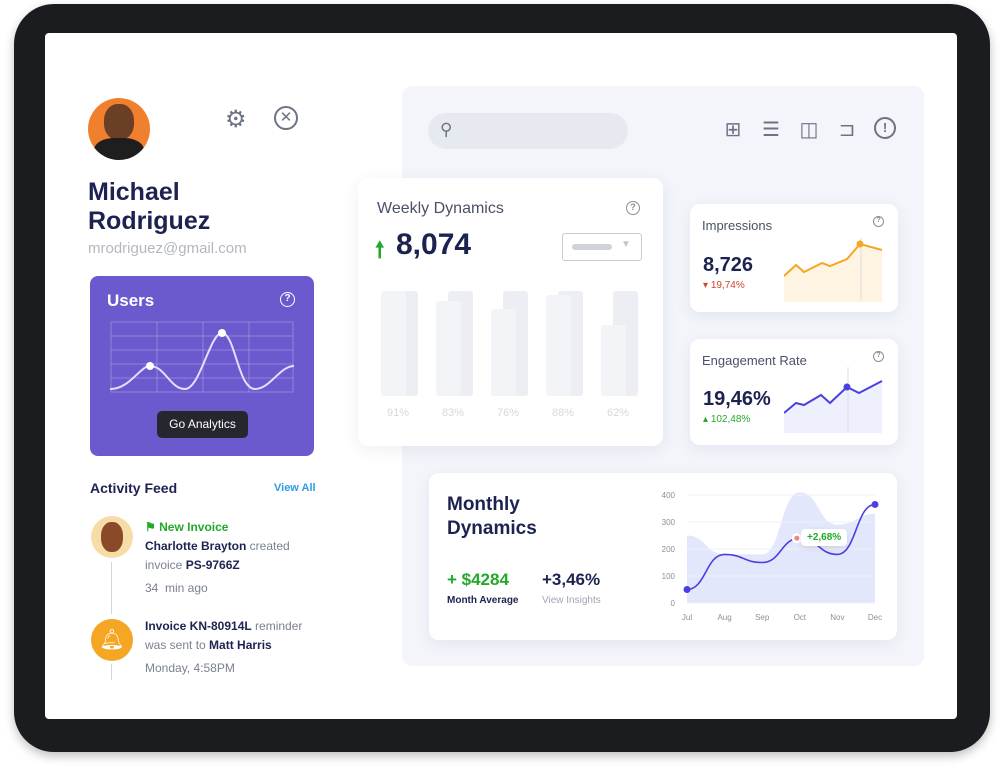 Image resolution: width=1000 pixels, height=770 pixels. What do you see at coordinates (762, 617) in the screenshot?
I see `x-tick-label: Sep` at bounding box center [762, 617].